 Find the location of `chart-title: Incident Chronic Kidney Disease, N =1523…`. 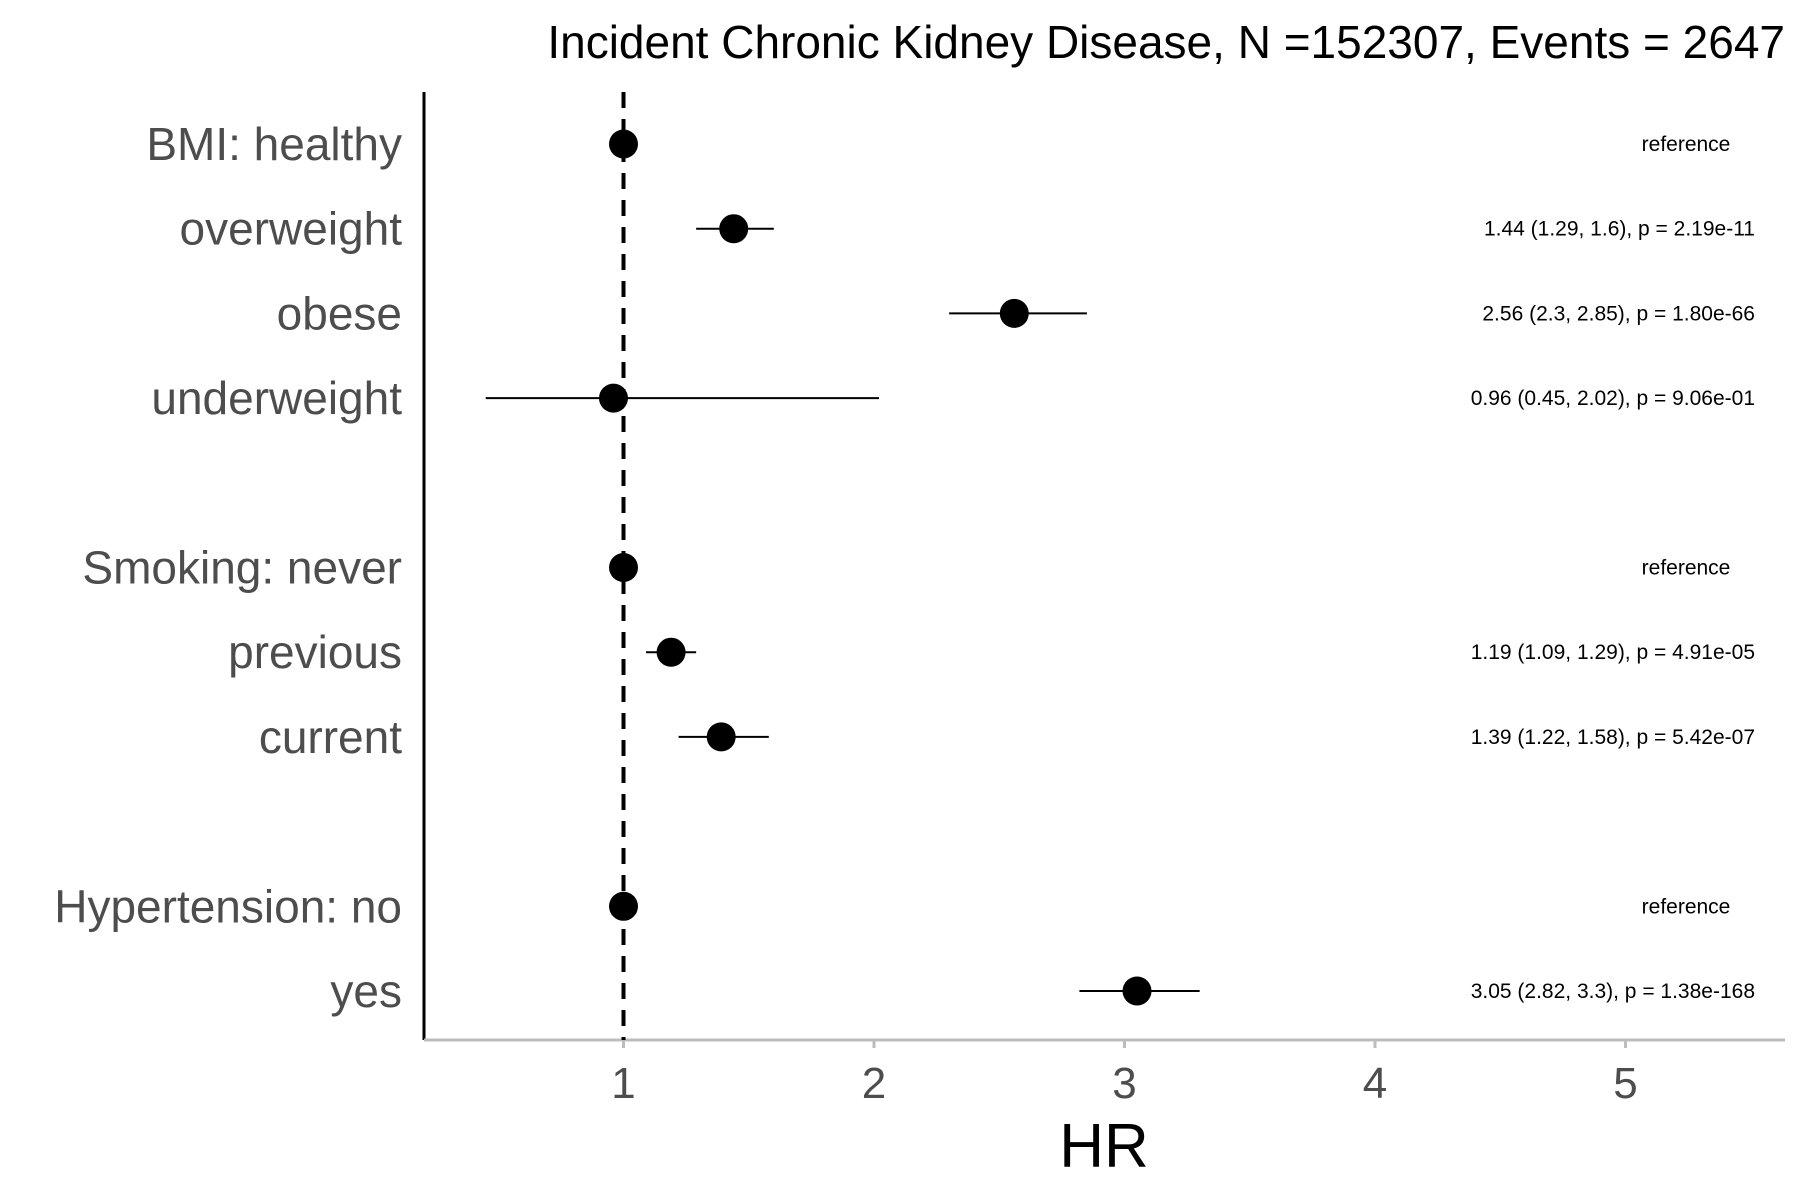

chart-title: Incident Chronic Kidney Disease, N =1523… is located at coordinates (1166, 42).